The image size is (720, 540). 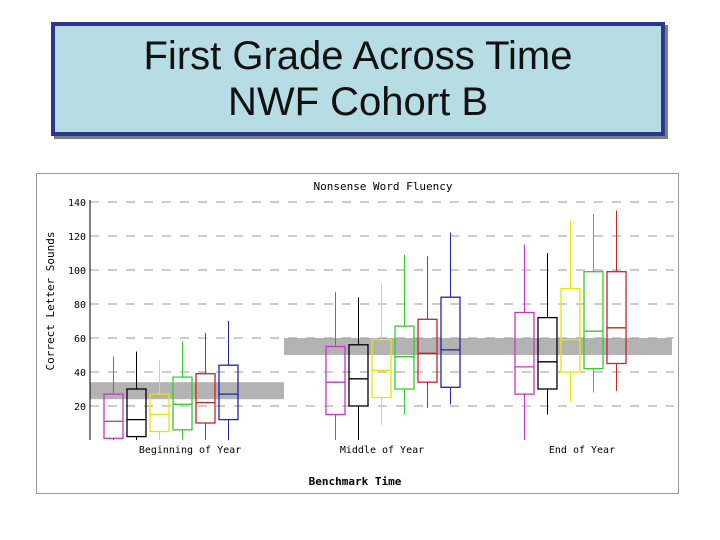 I want to click on y-axis-label: Correct Letter Sounds, so click(x=50, y=300).